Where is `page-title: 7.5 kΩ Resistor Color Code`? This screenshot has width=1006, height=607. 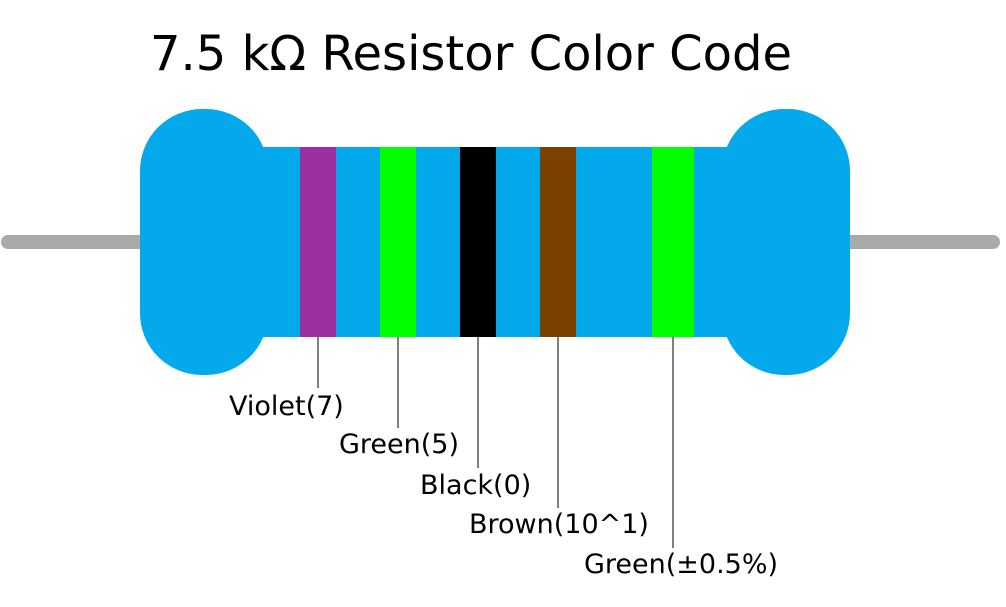
page-title: 7.5 kΩ Resistor Color Code is located at coordinates (471, 54).